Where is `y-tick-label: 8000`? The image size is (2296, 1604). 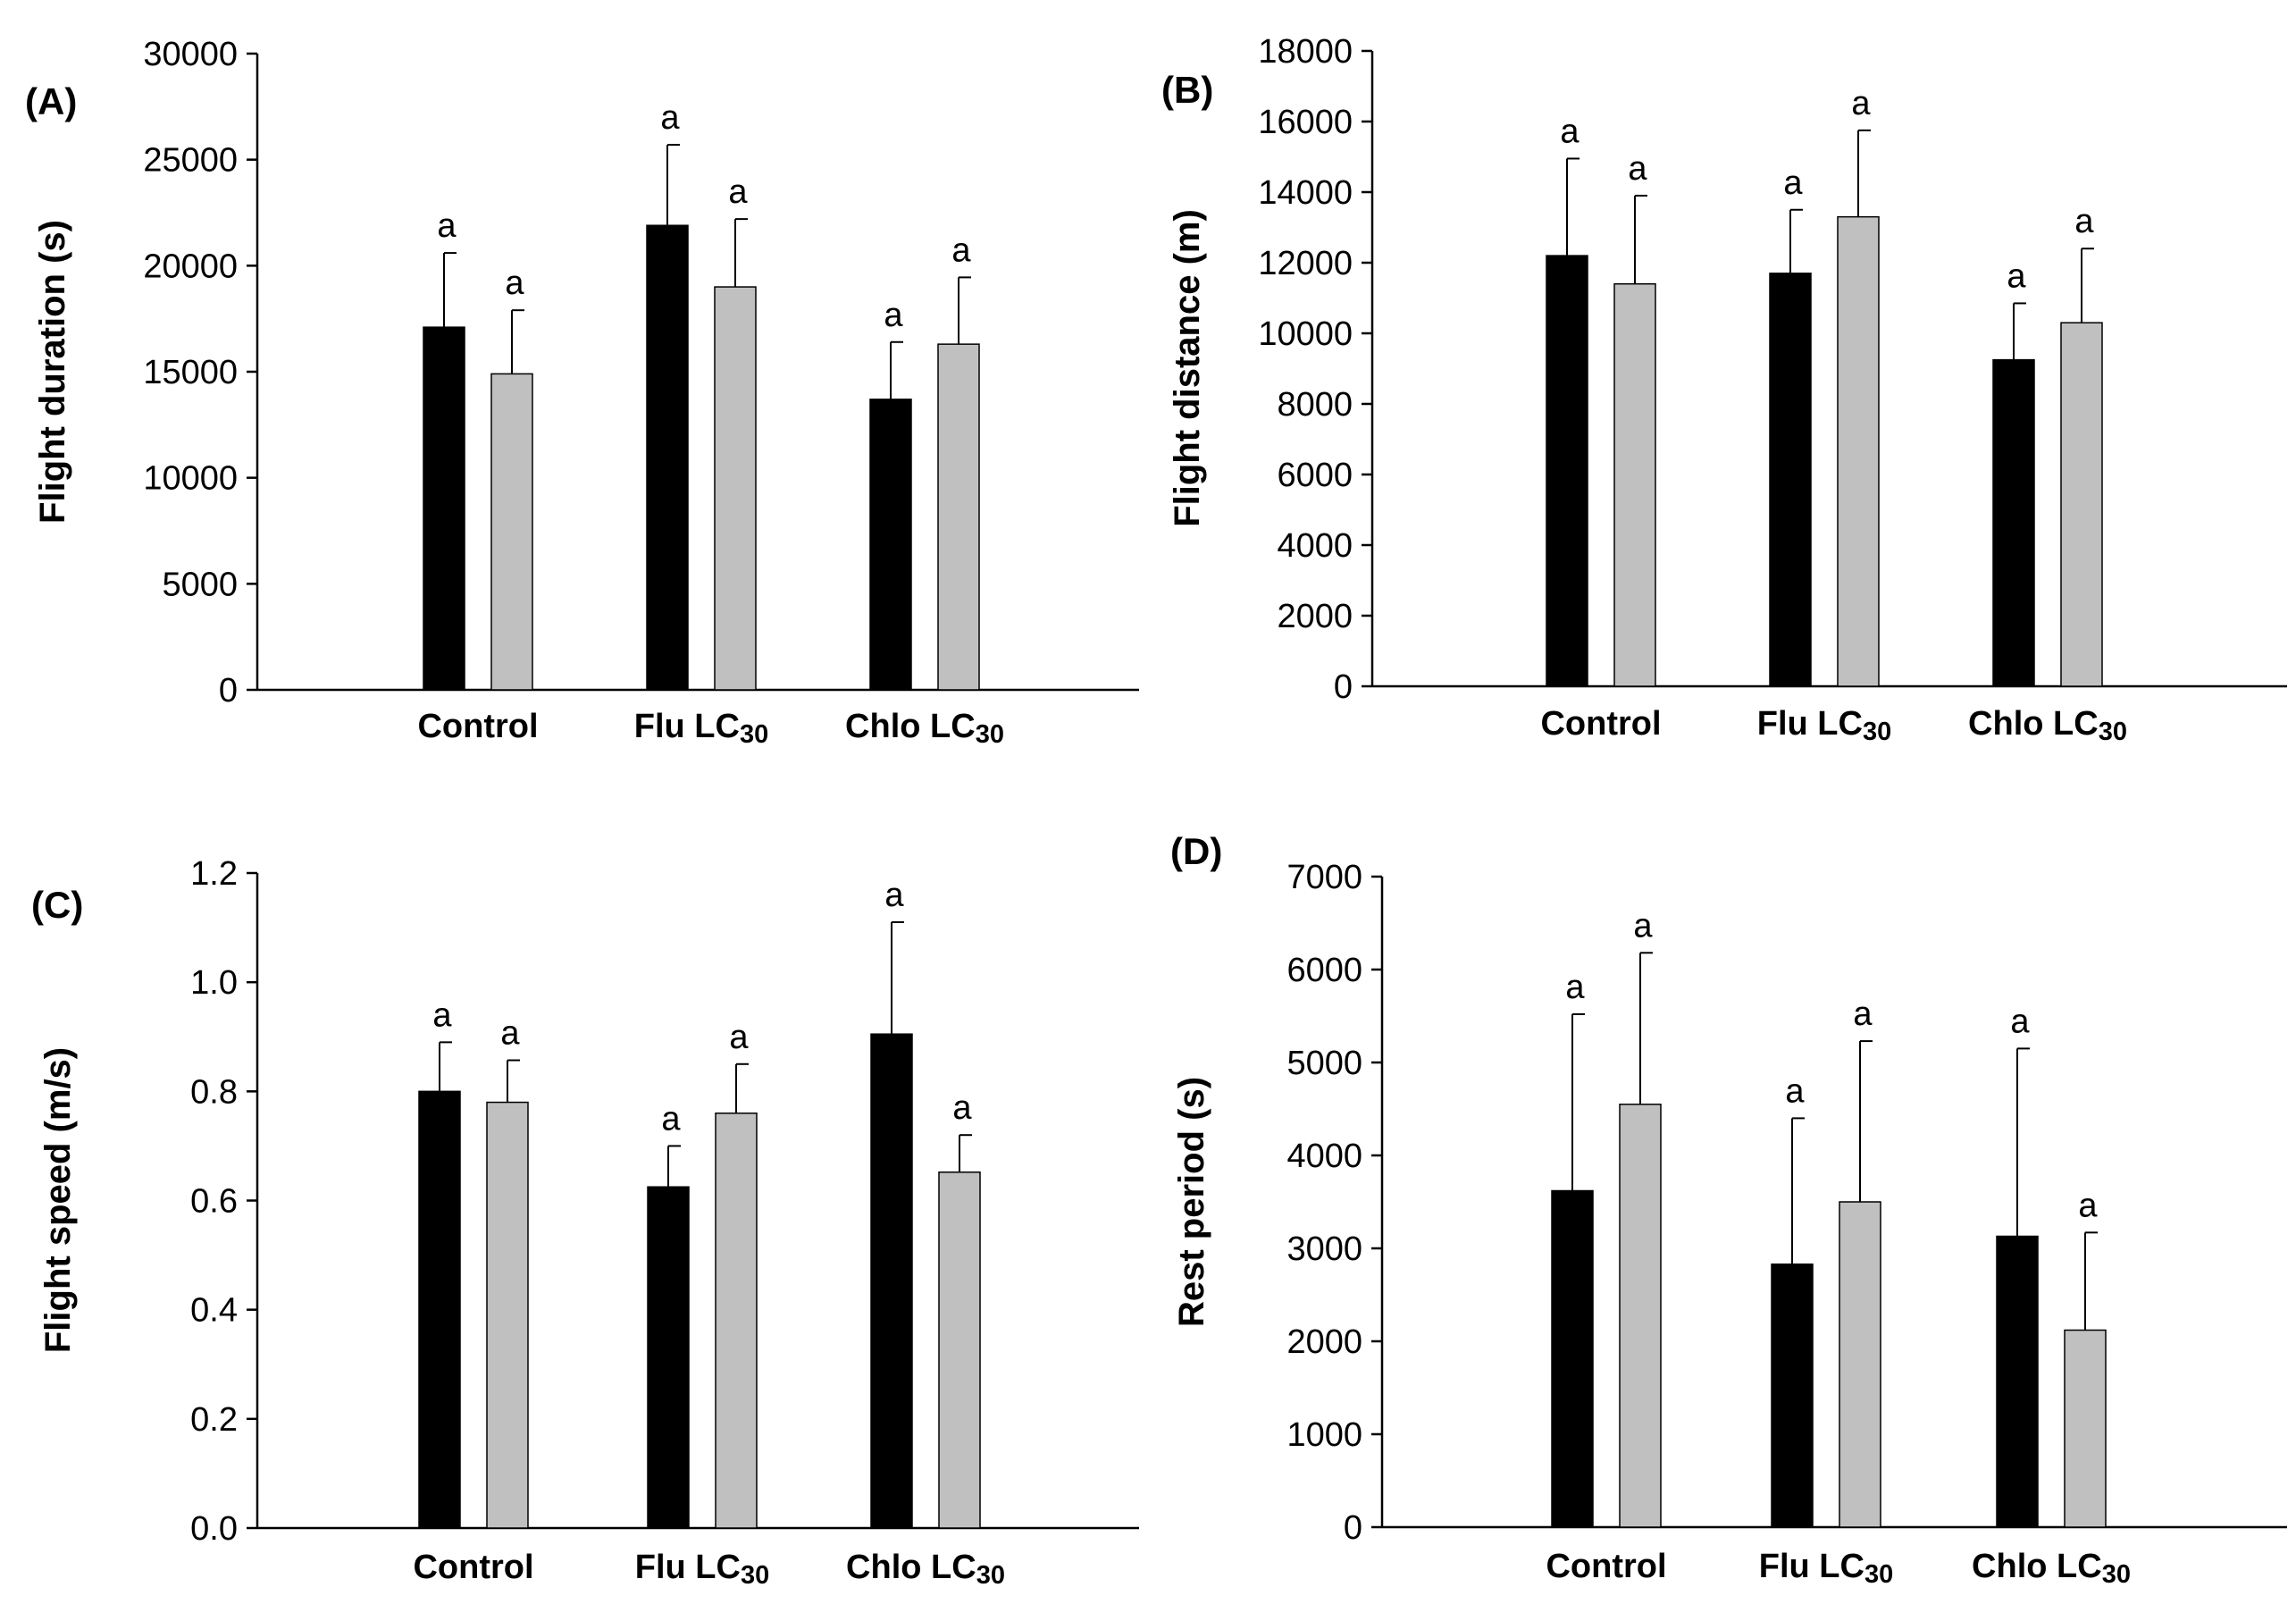 y-tick-label: 8000 is located at coordinates (1315, 405).